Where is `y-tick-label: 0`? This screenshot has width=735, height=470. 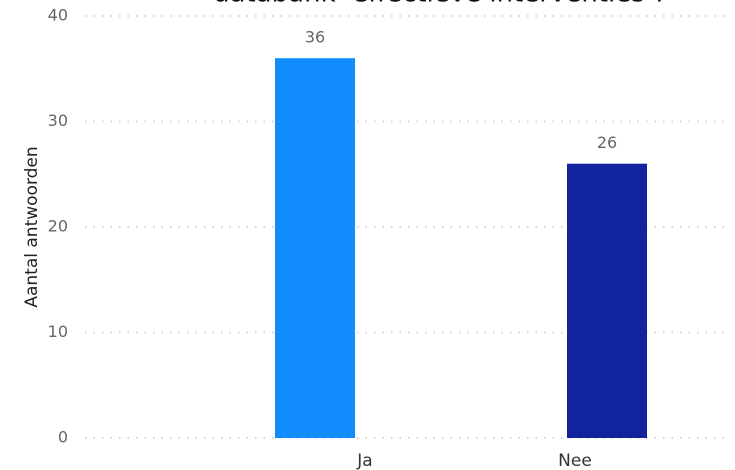
y-tick-label: 0 is located at coordinates (63, 437).